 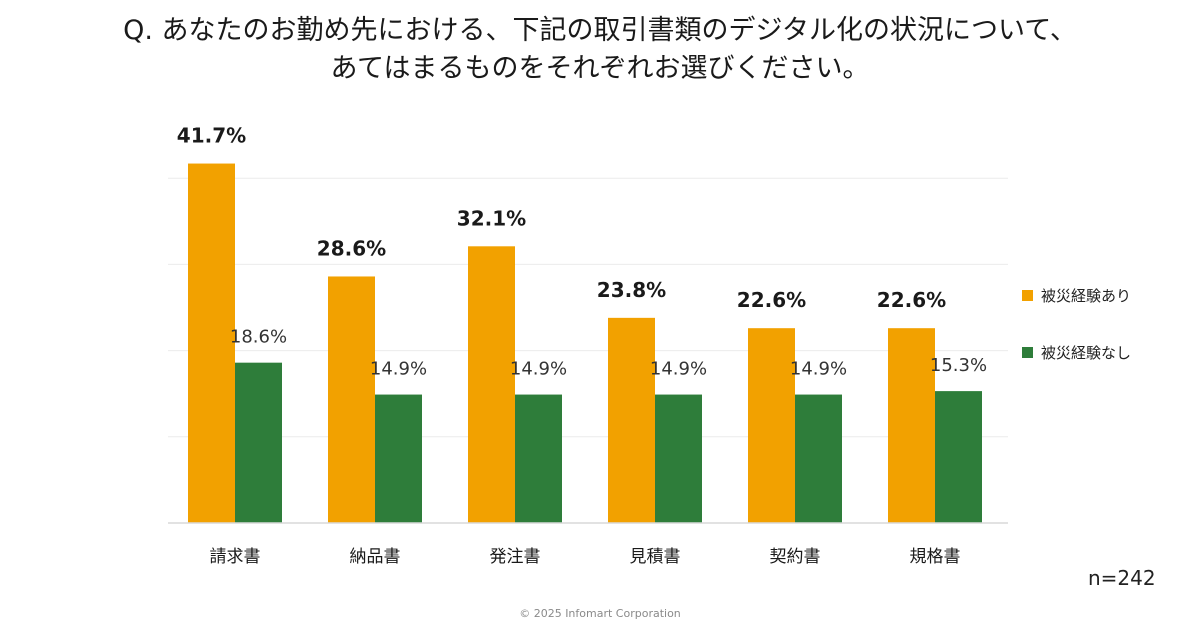 I want to click on category-tick-label: 見積書, so click(x=655, y=557).